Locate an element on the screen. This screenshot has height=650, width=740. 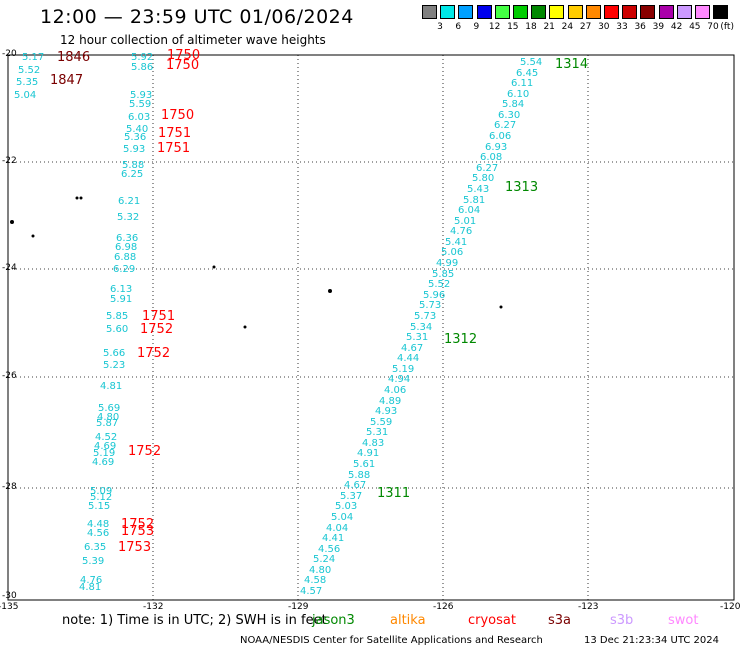
satellite-legend-s3a: s3a is located at coordinates (560, 620).